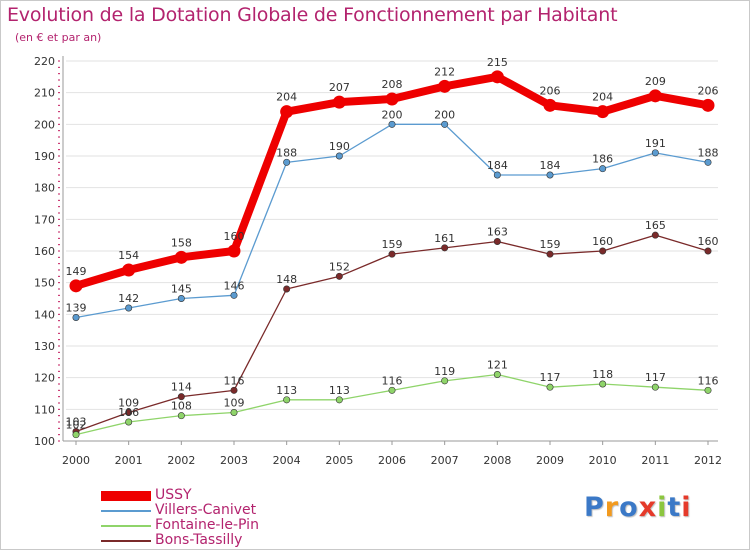 Image resolution: width=750 pixels, height=550 pixels. I want to click on data-point-fontaine-le-pin-2012, so click(708, 390).